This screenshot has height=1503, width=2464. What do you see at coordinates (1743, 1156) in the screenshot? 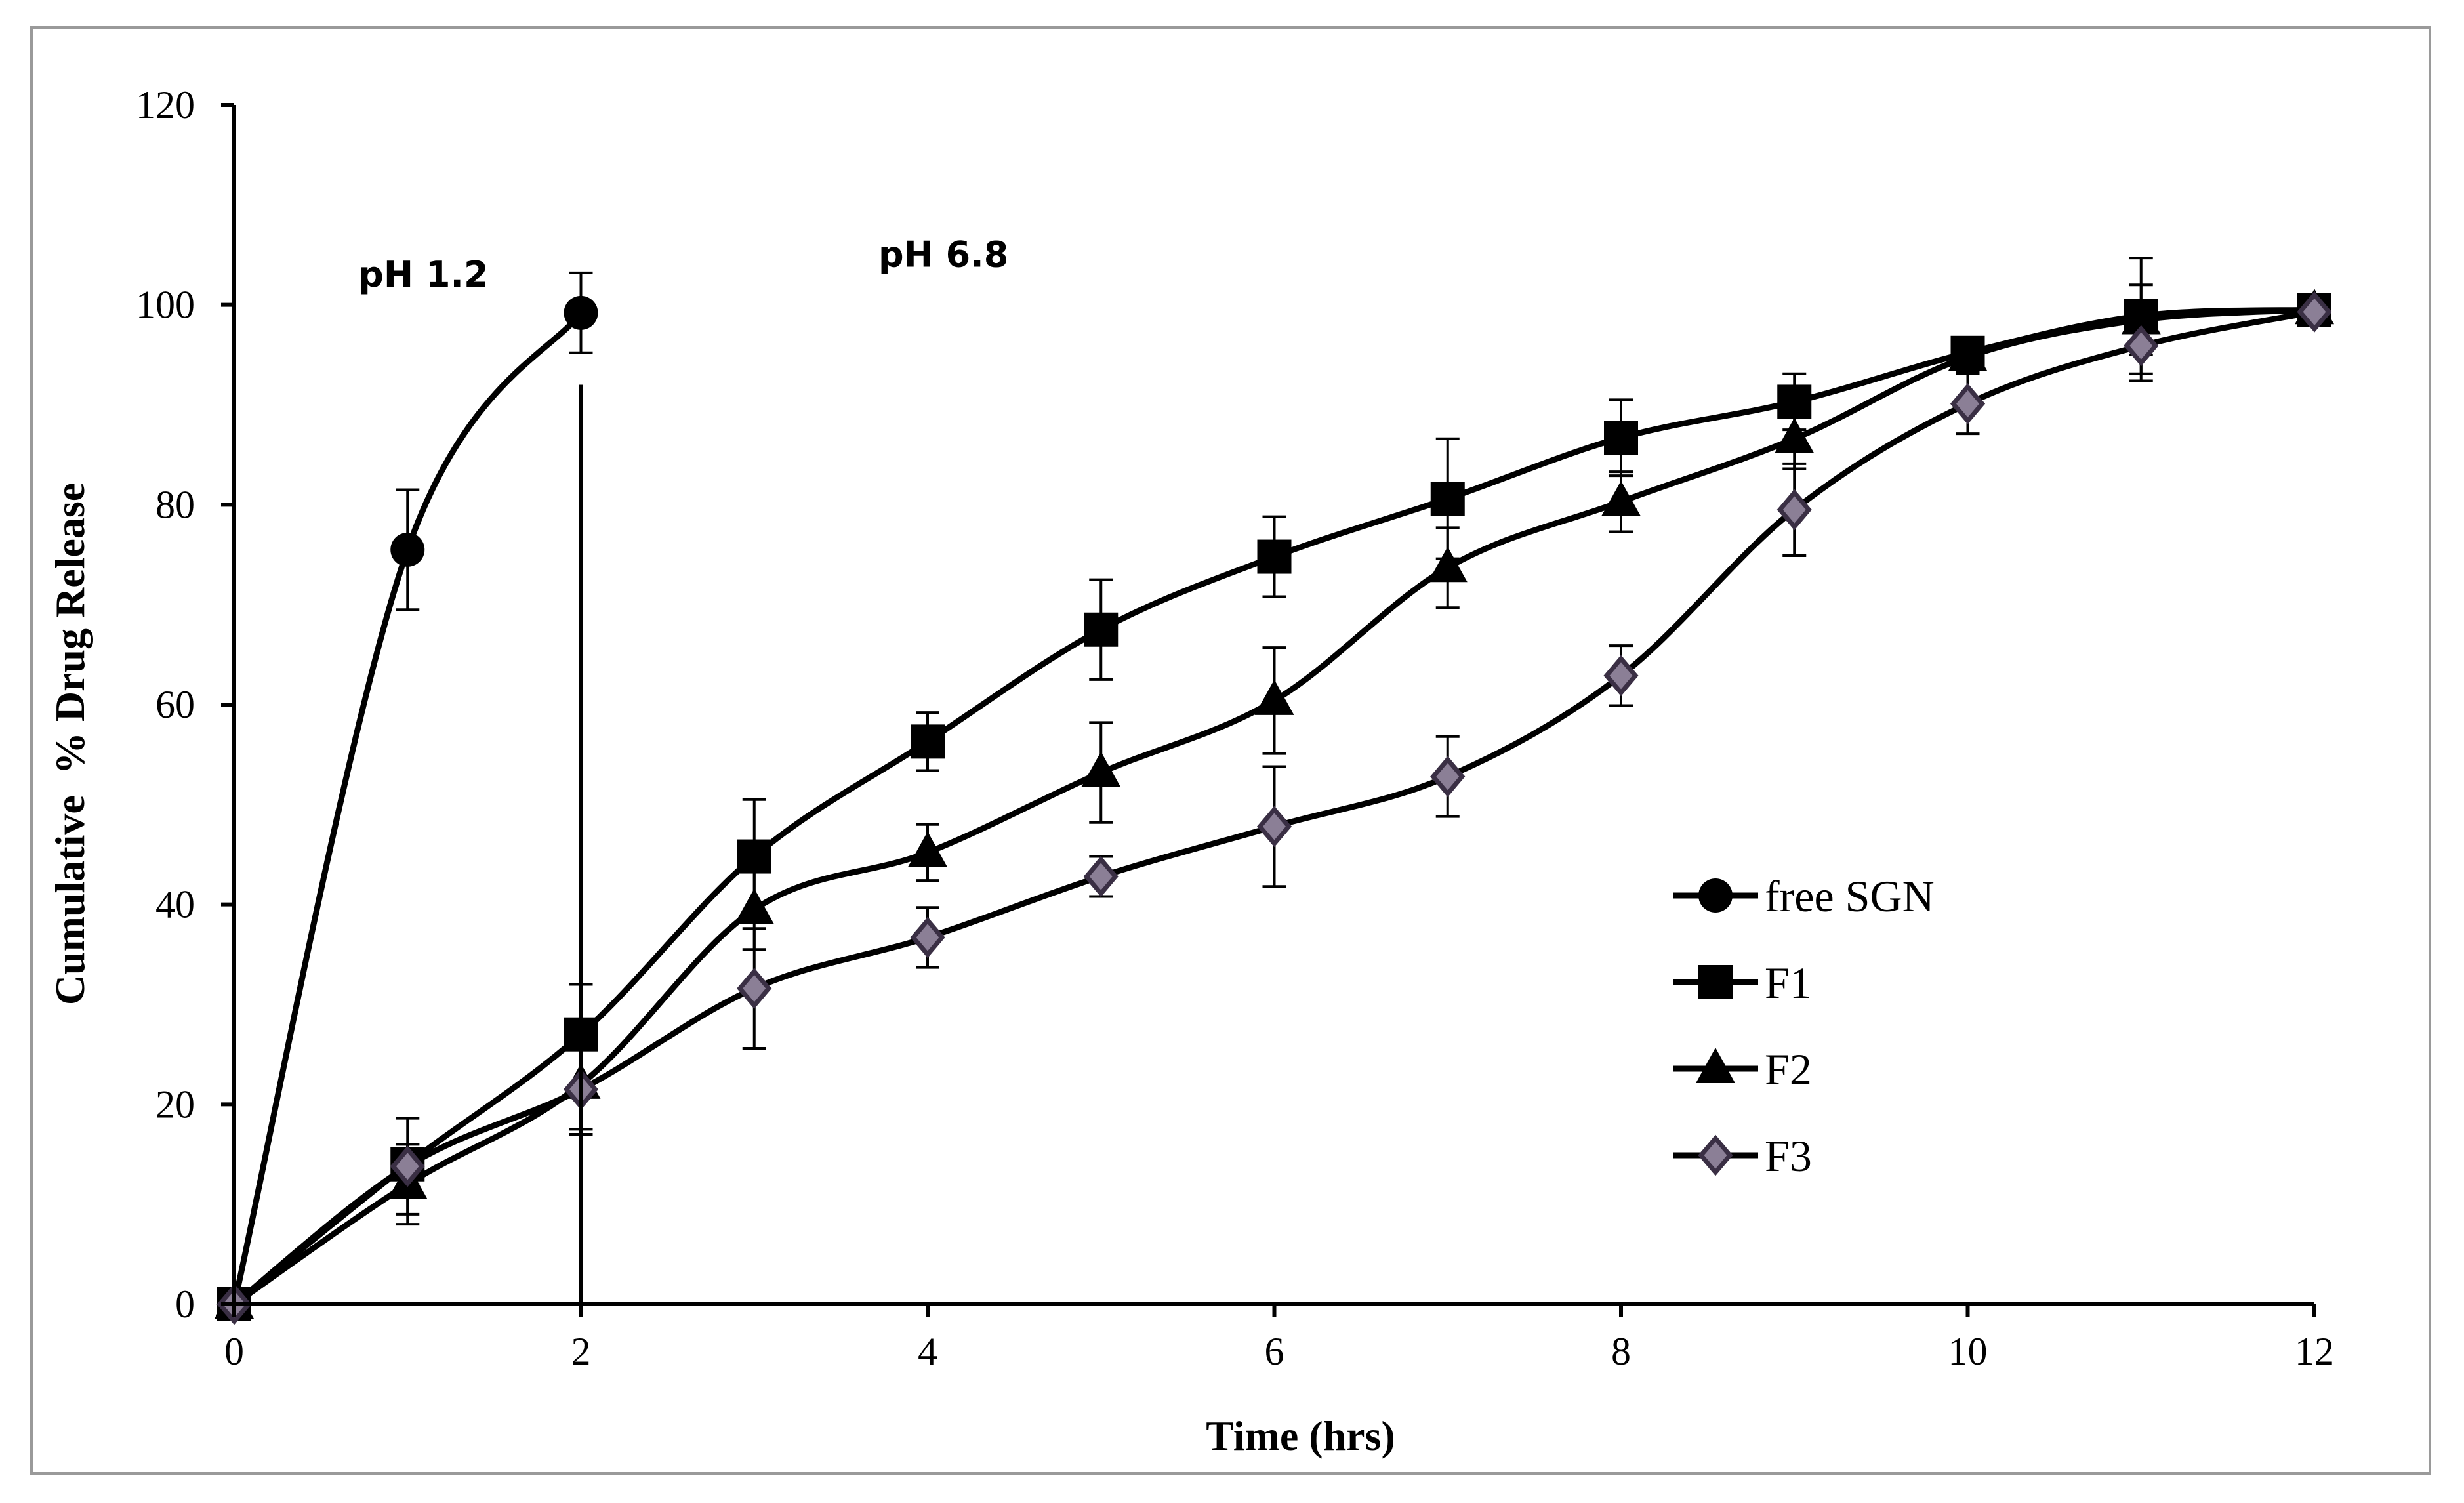
I see `legend-item-f3: F3` at bounding box center [1743, 1156].